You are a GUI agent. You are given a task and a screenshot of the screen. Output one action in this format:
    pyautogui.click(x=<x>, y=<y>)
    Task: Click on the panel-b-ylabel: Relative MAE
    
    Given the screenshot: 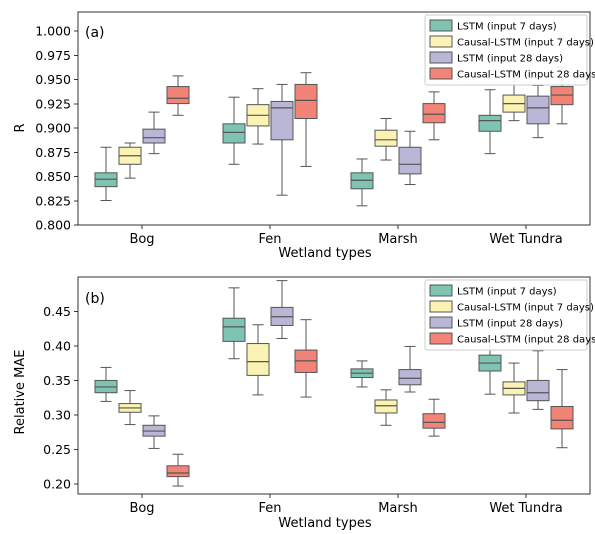 What is the action you would take?
    pyautogui.click(x=20, y=392)
    